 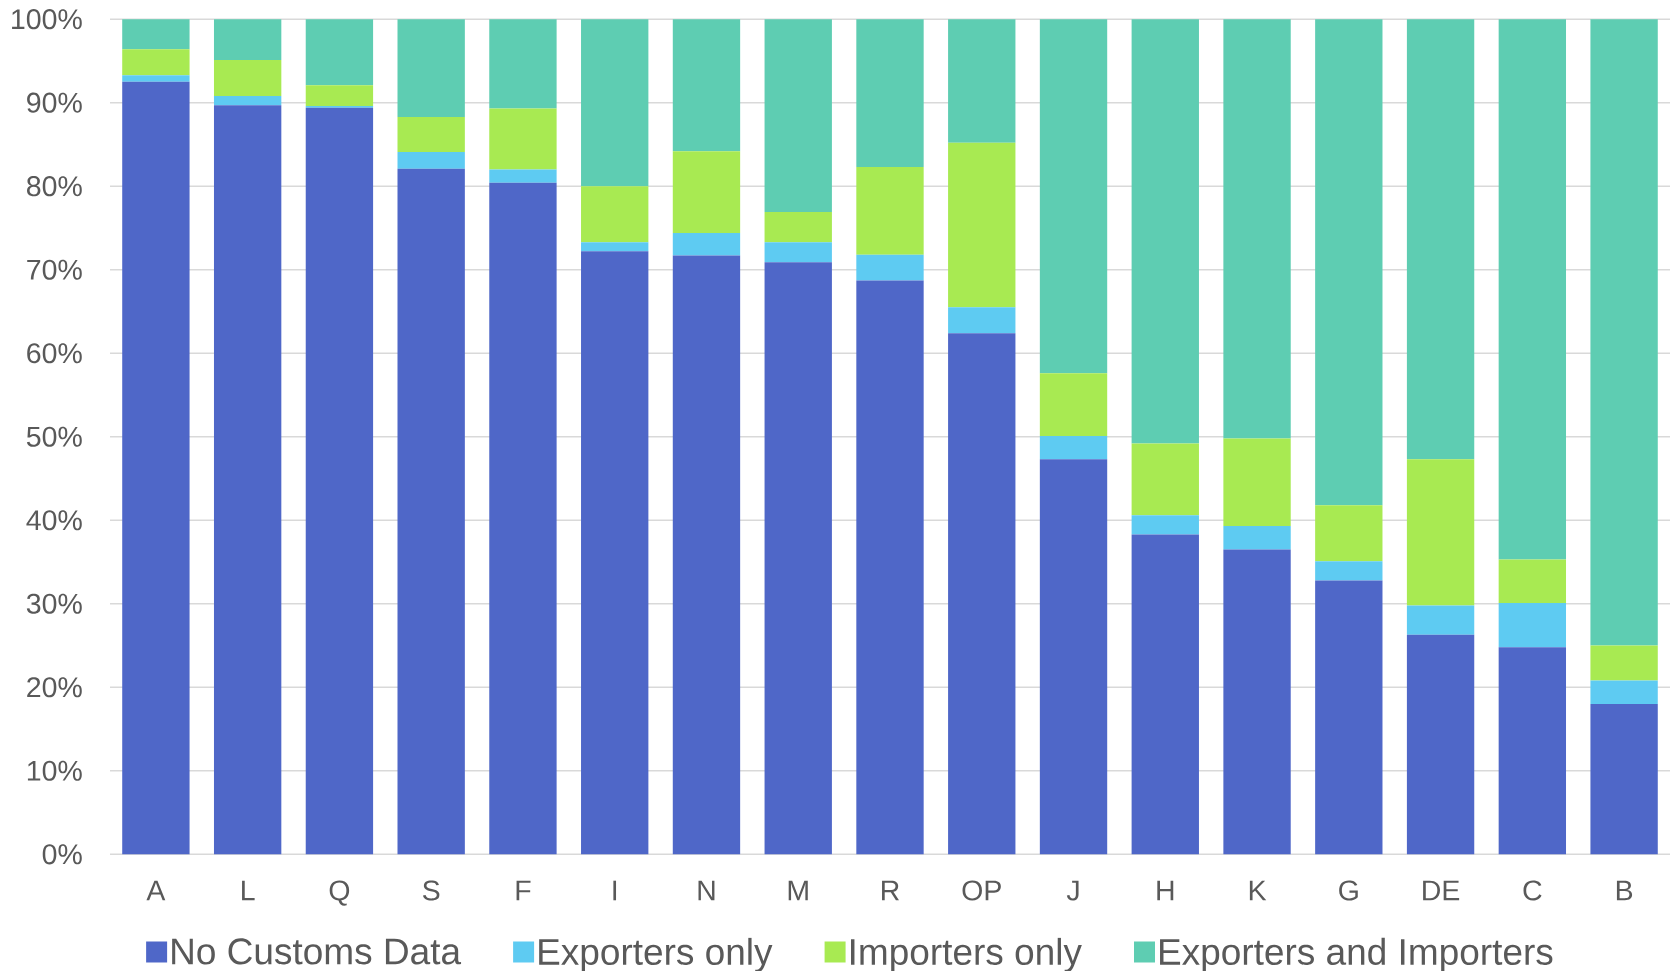 I want to click on y-tick-label: 20%, so click(x=54, y=687).